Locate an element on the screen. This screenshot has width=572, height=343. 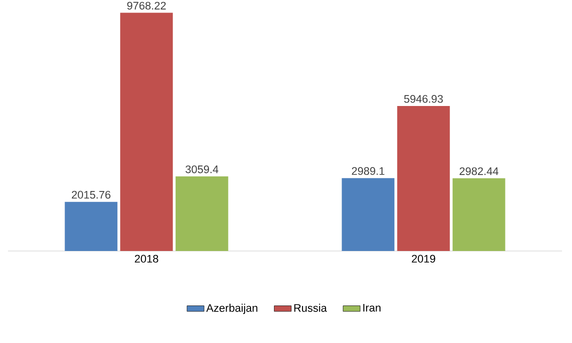
legend-label: Iran is located at coordinates (371, 308).